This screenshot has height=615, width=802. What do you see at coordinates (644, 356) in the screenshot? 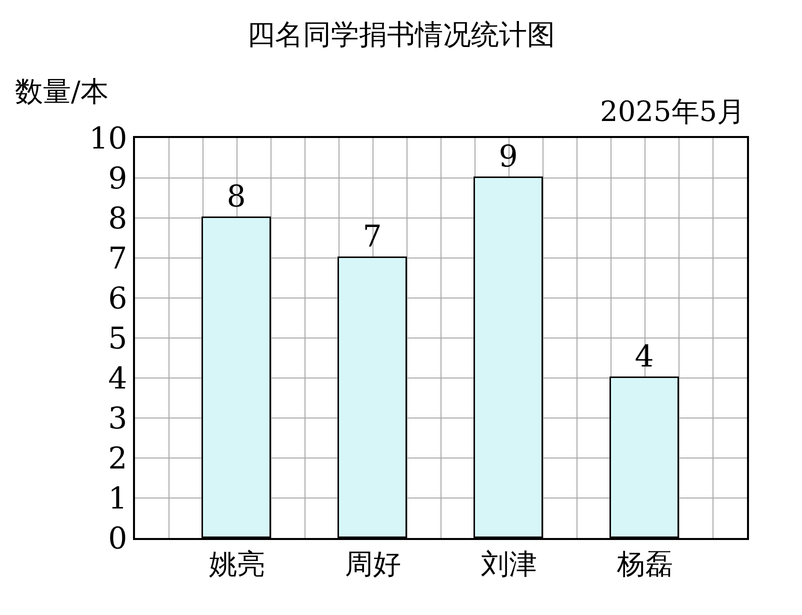
I see `data-label: 4` at bounding box center [644, 356].